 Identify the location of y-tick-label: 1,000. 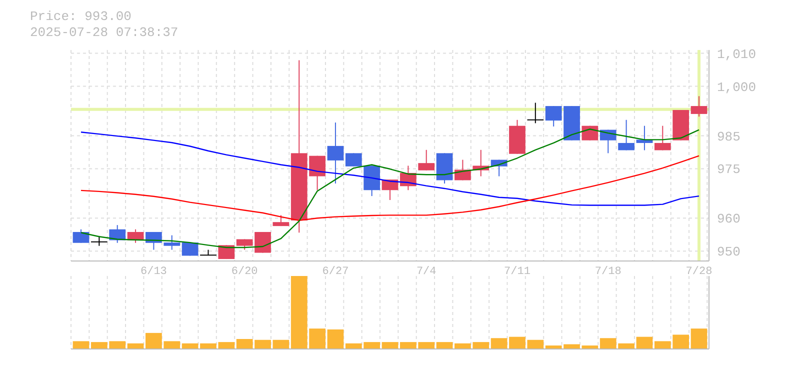
(736, 87).